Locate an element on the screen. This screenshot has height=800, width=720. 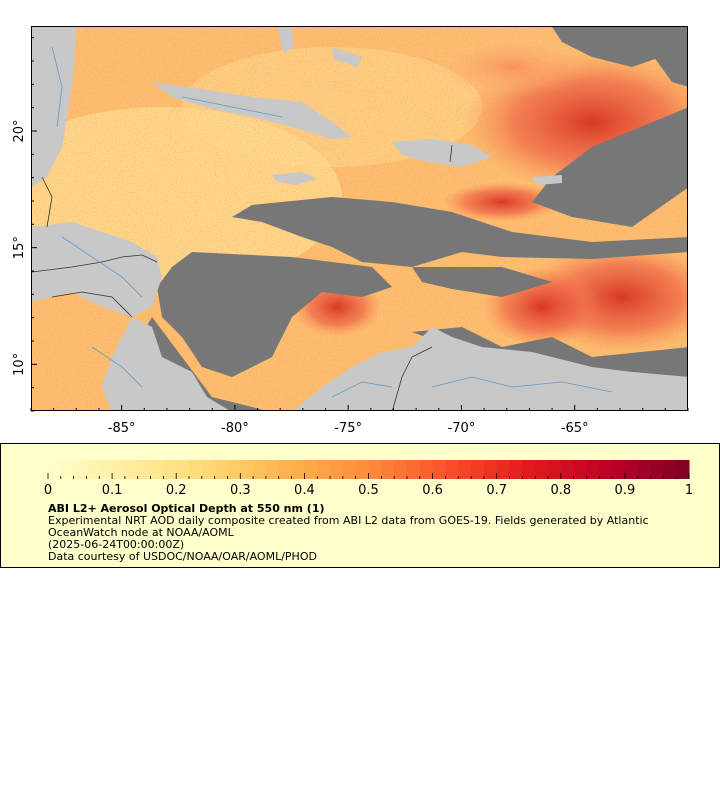
colorbar-tick-label: 0.7 is located at coordinates (496, 490).